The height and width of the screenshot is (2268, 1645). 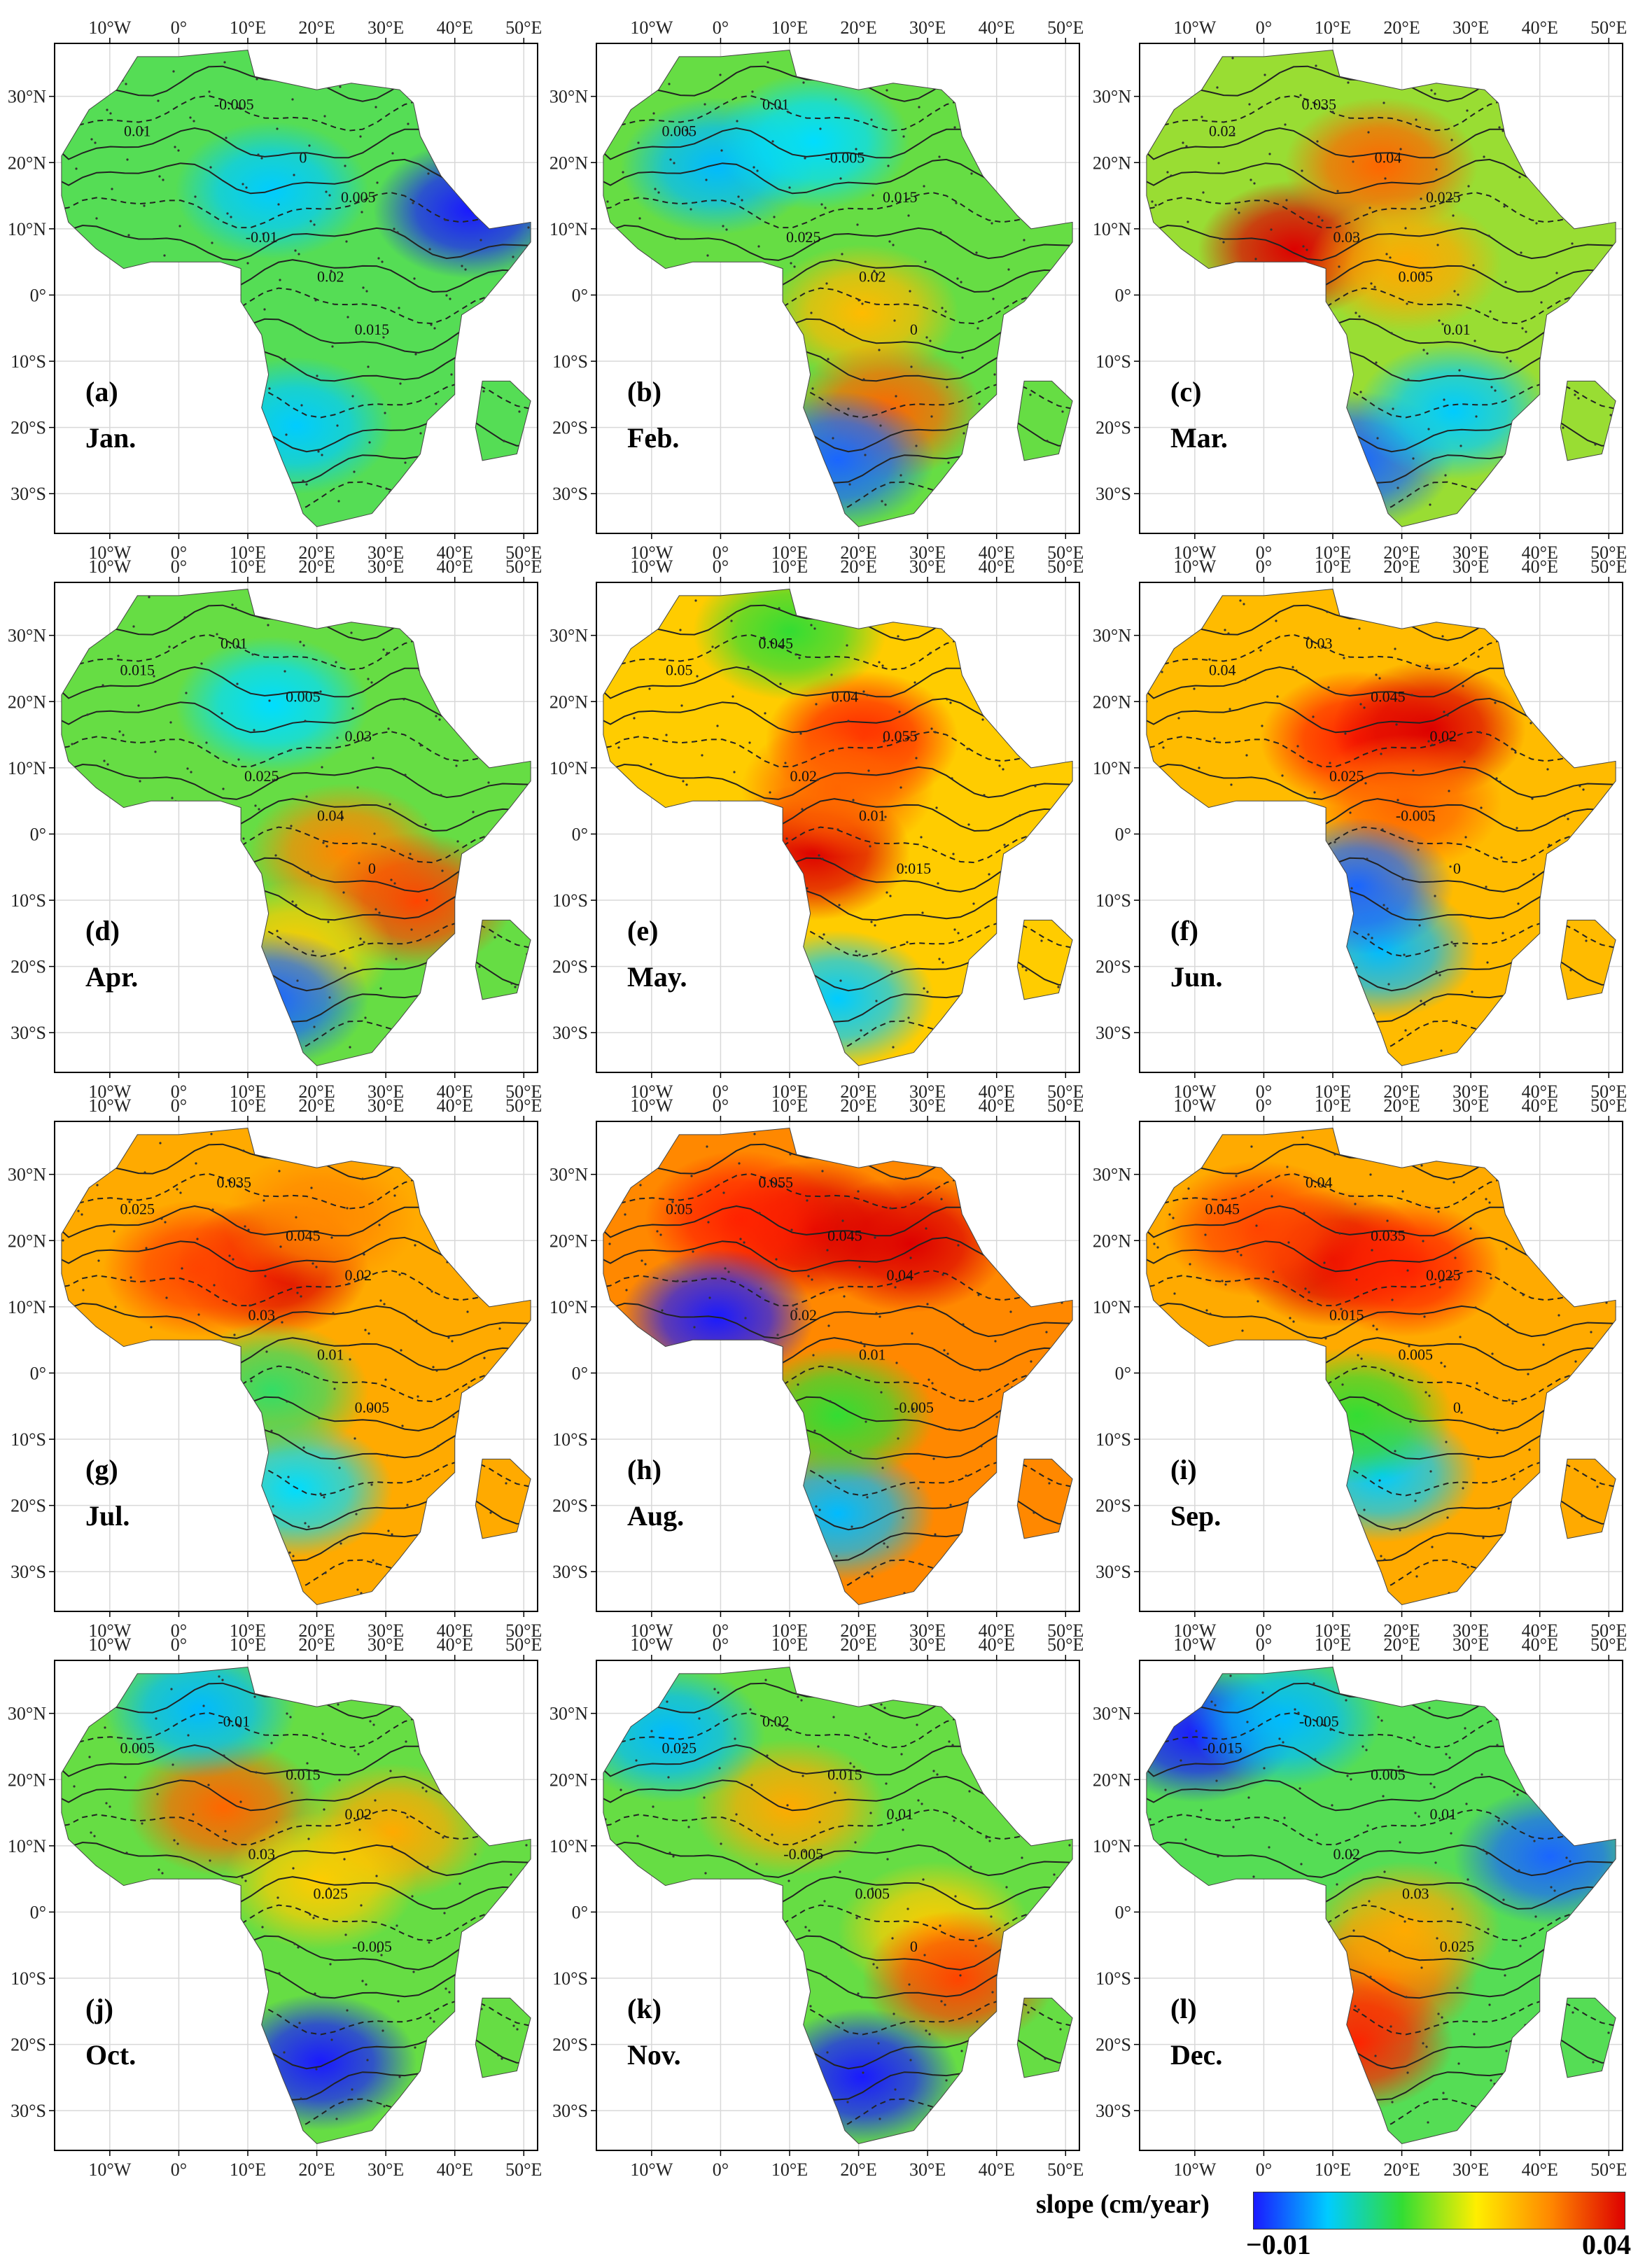 What do you see at coordinates (101, 391) in the screenshot?
I see `panel-label: (a)` at bounding box center [101, 391].